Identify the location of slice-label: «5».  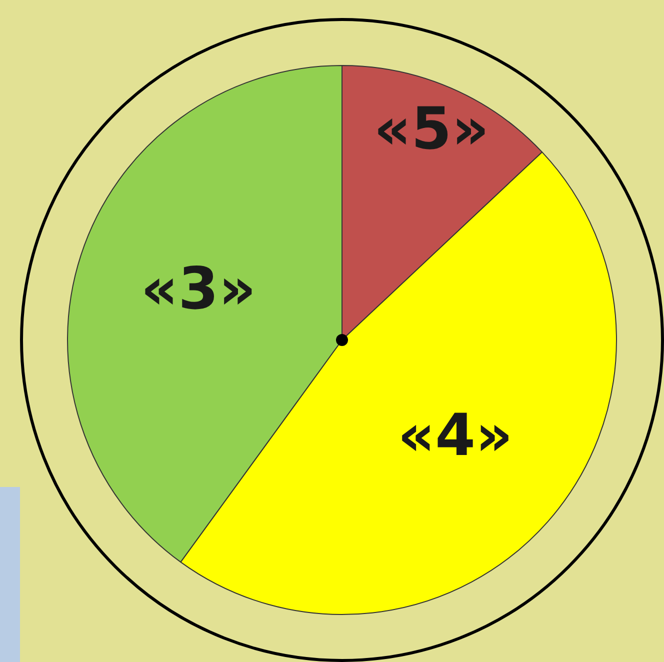
(432, 128).